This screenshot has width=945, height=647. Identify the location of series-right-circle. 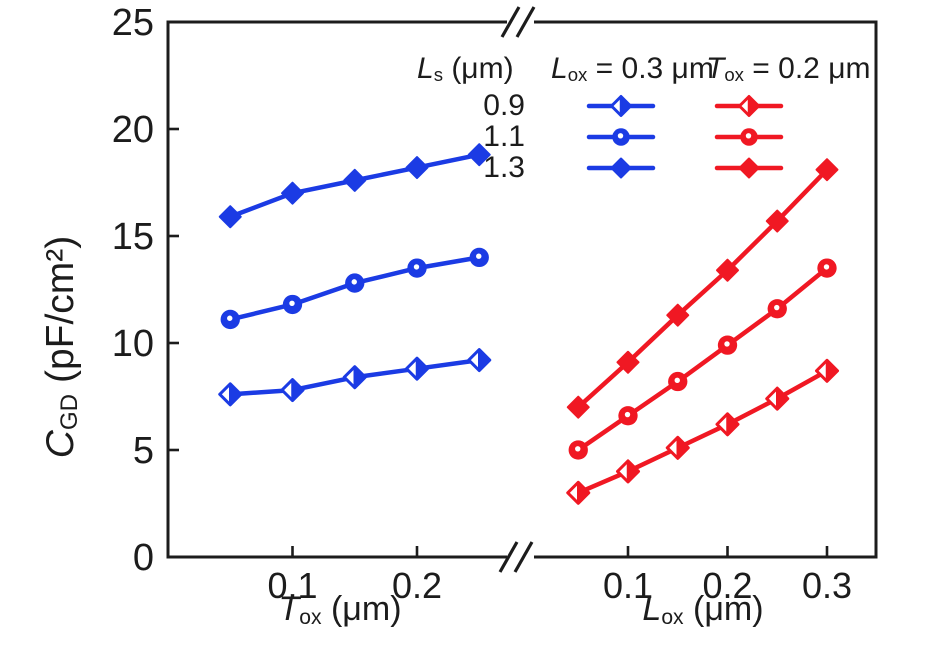
(702, 359).